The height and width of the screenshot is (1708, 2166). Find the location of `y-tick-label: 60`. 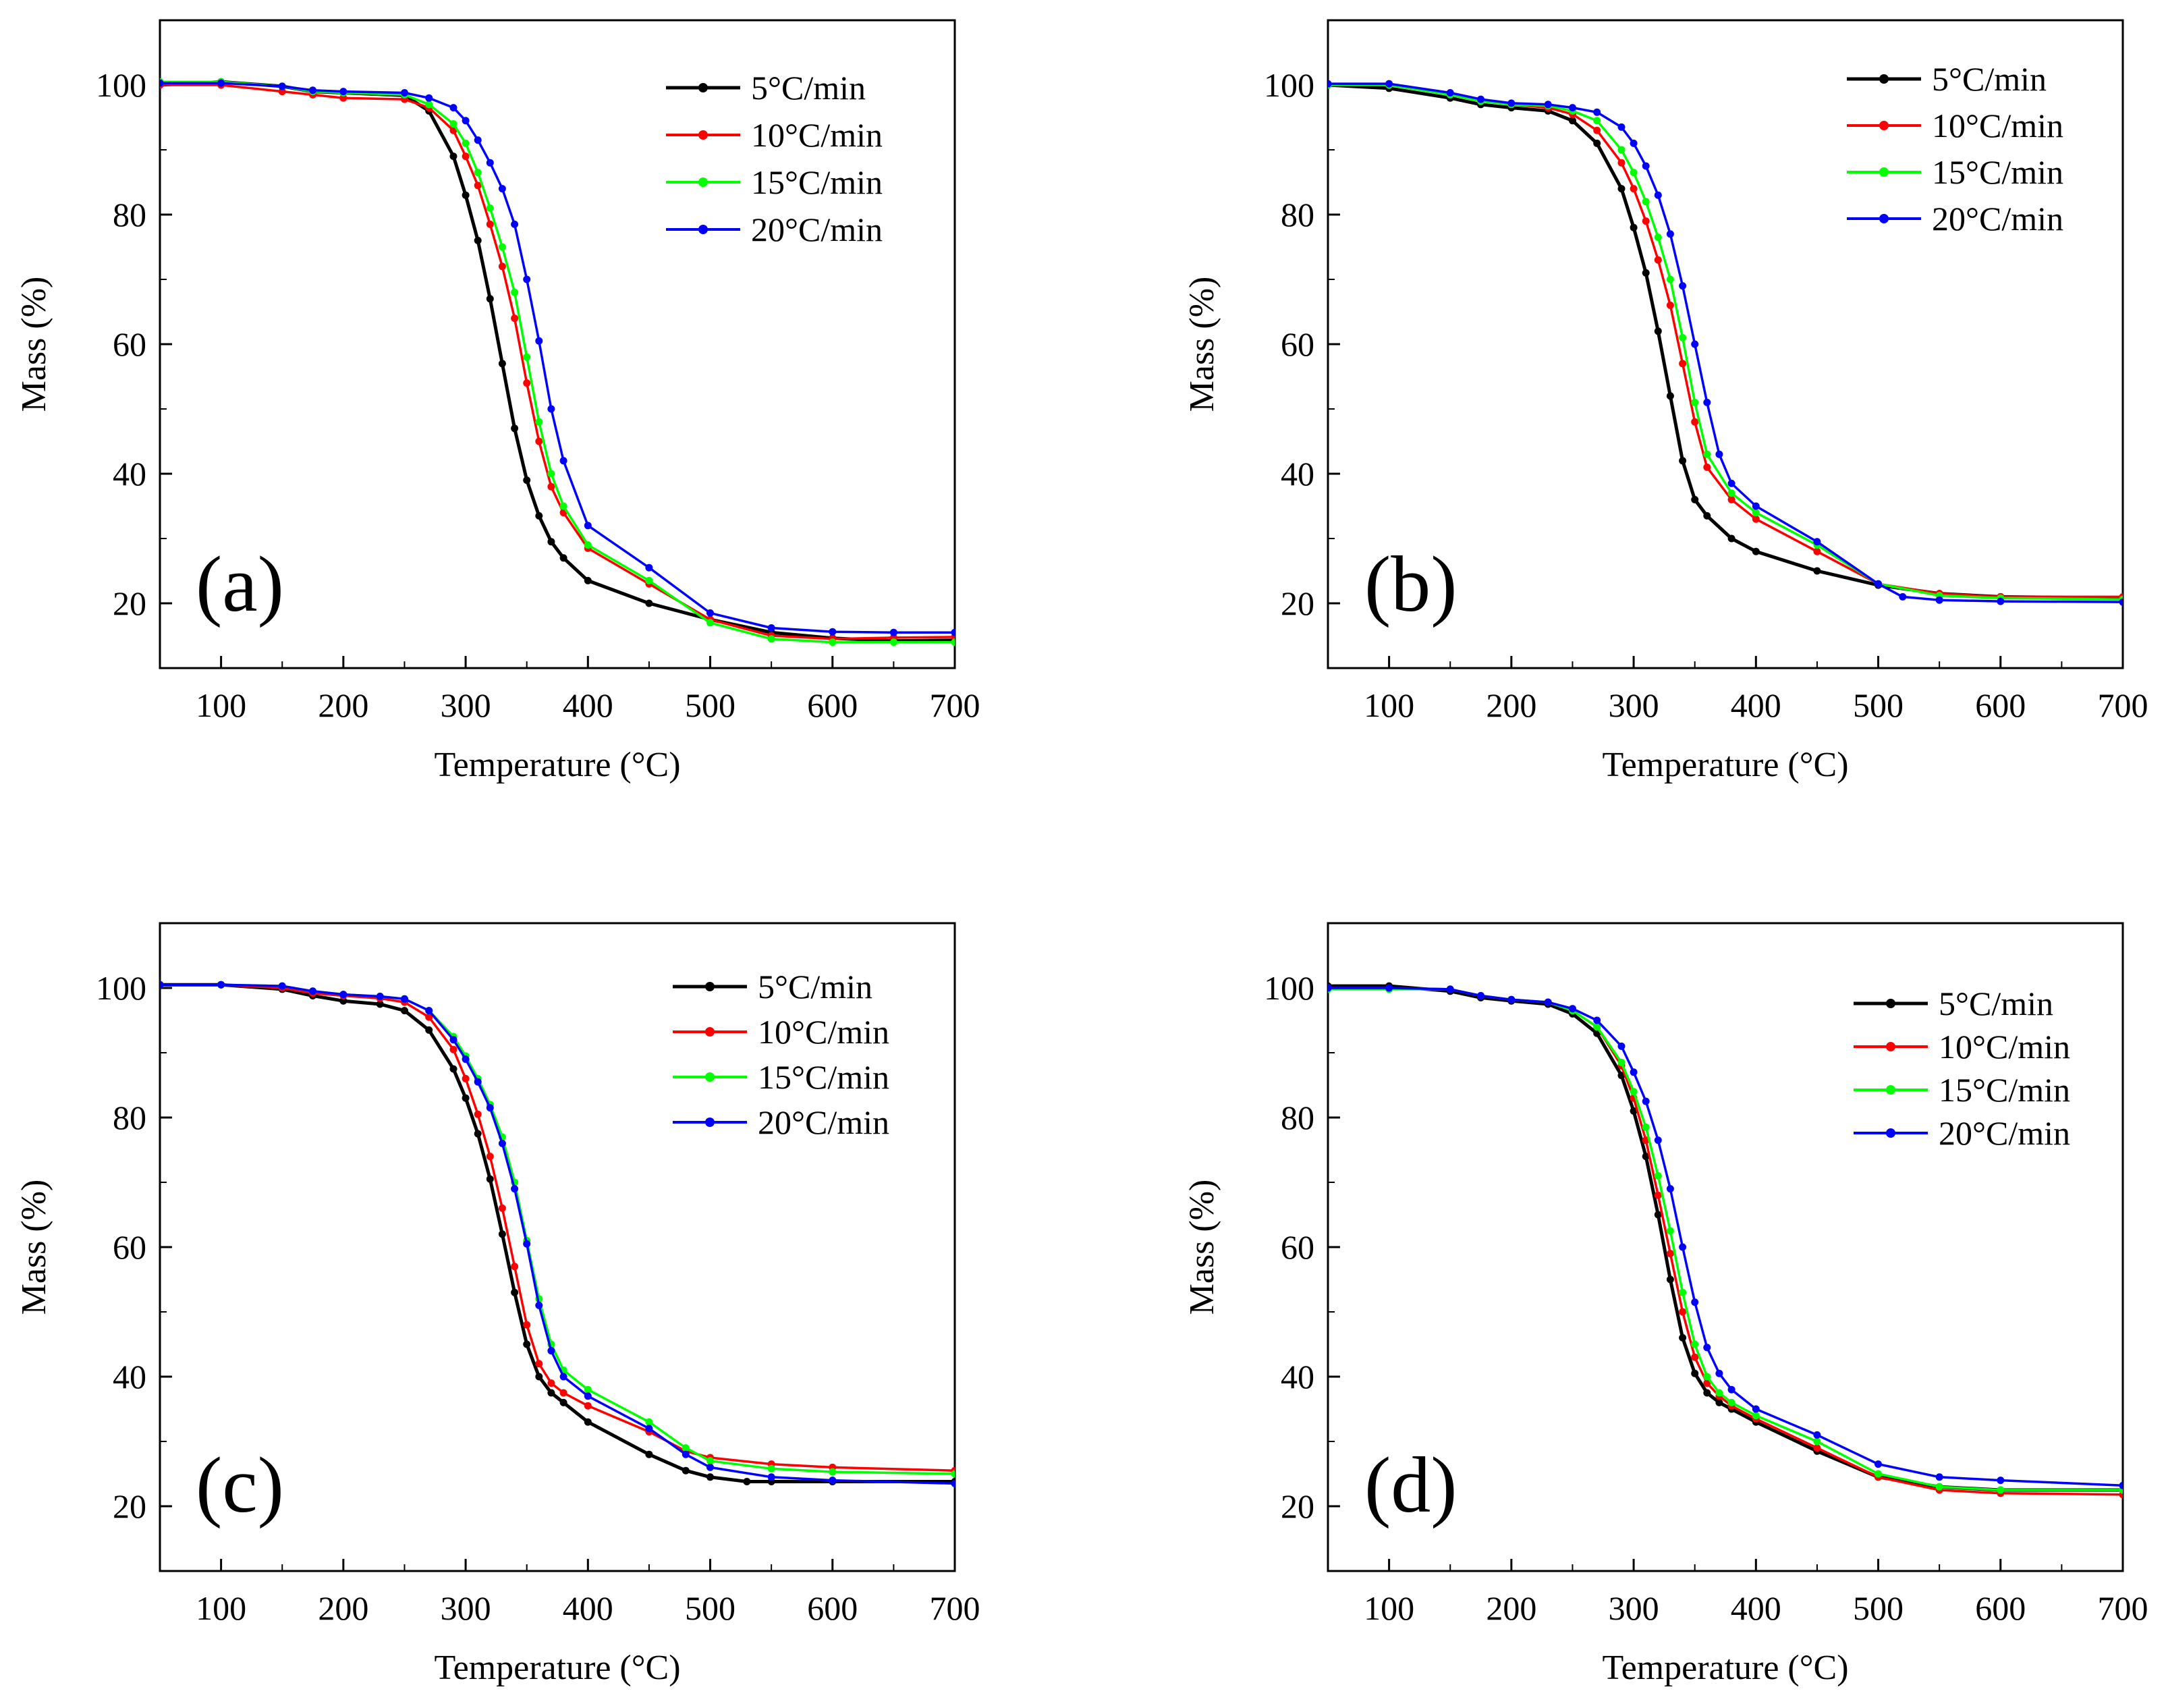

y-tick-label: 60 is located at coordinates (129, 344).